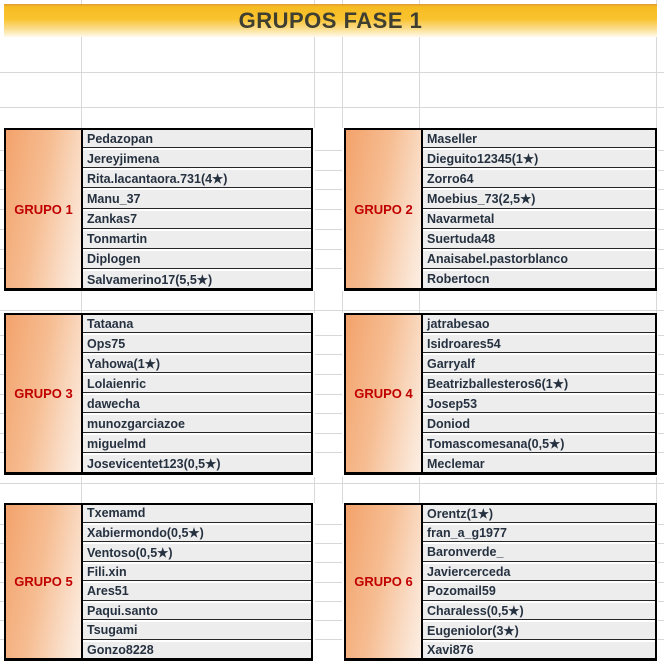 The image size is (664, 664). I want to click on player-cell: Isidroares54, so click(539, 344).